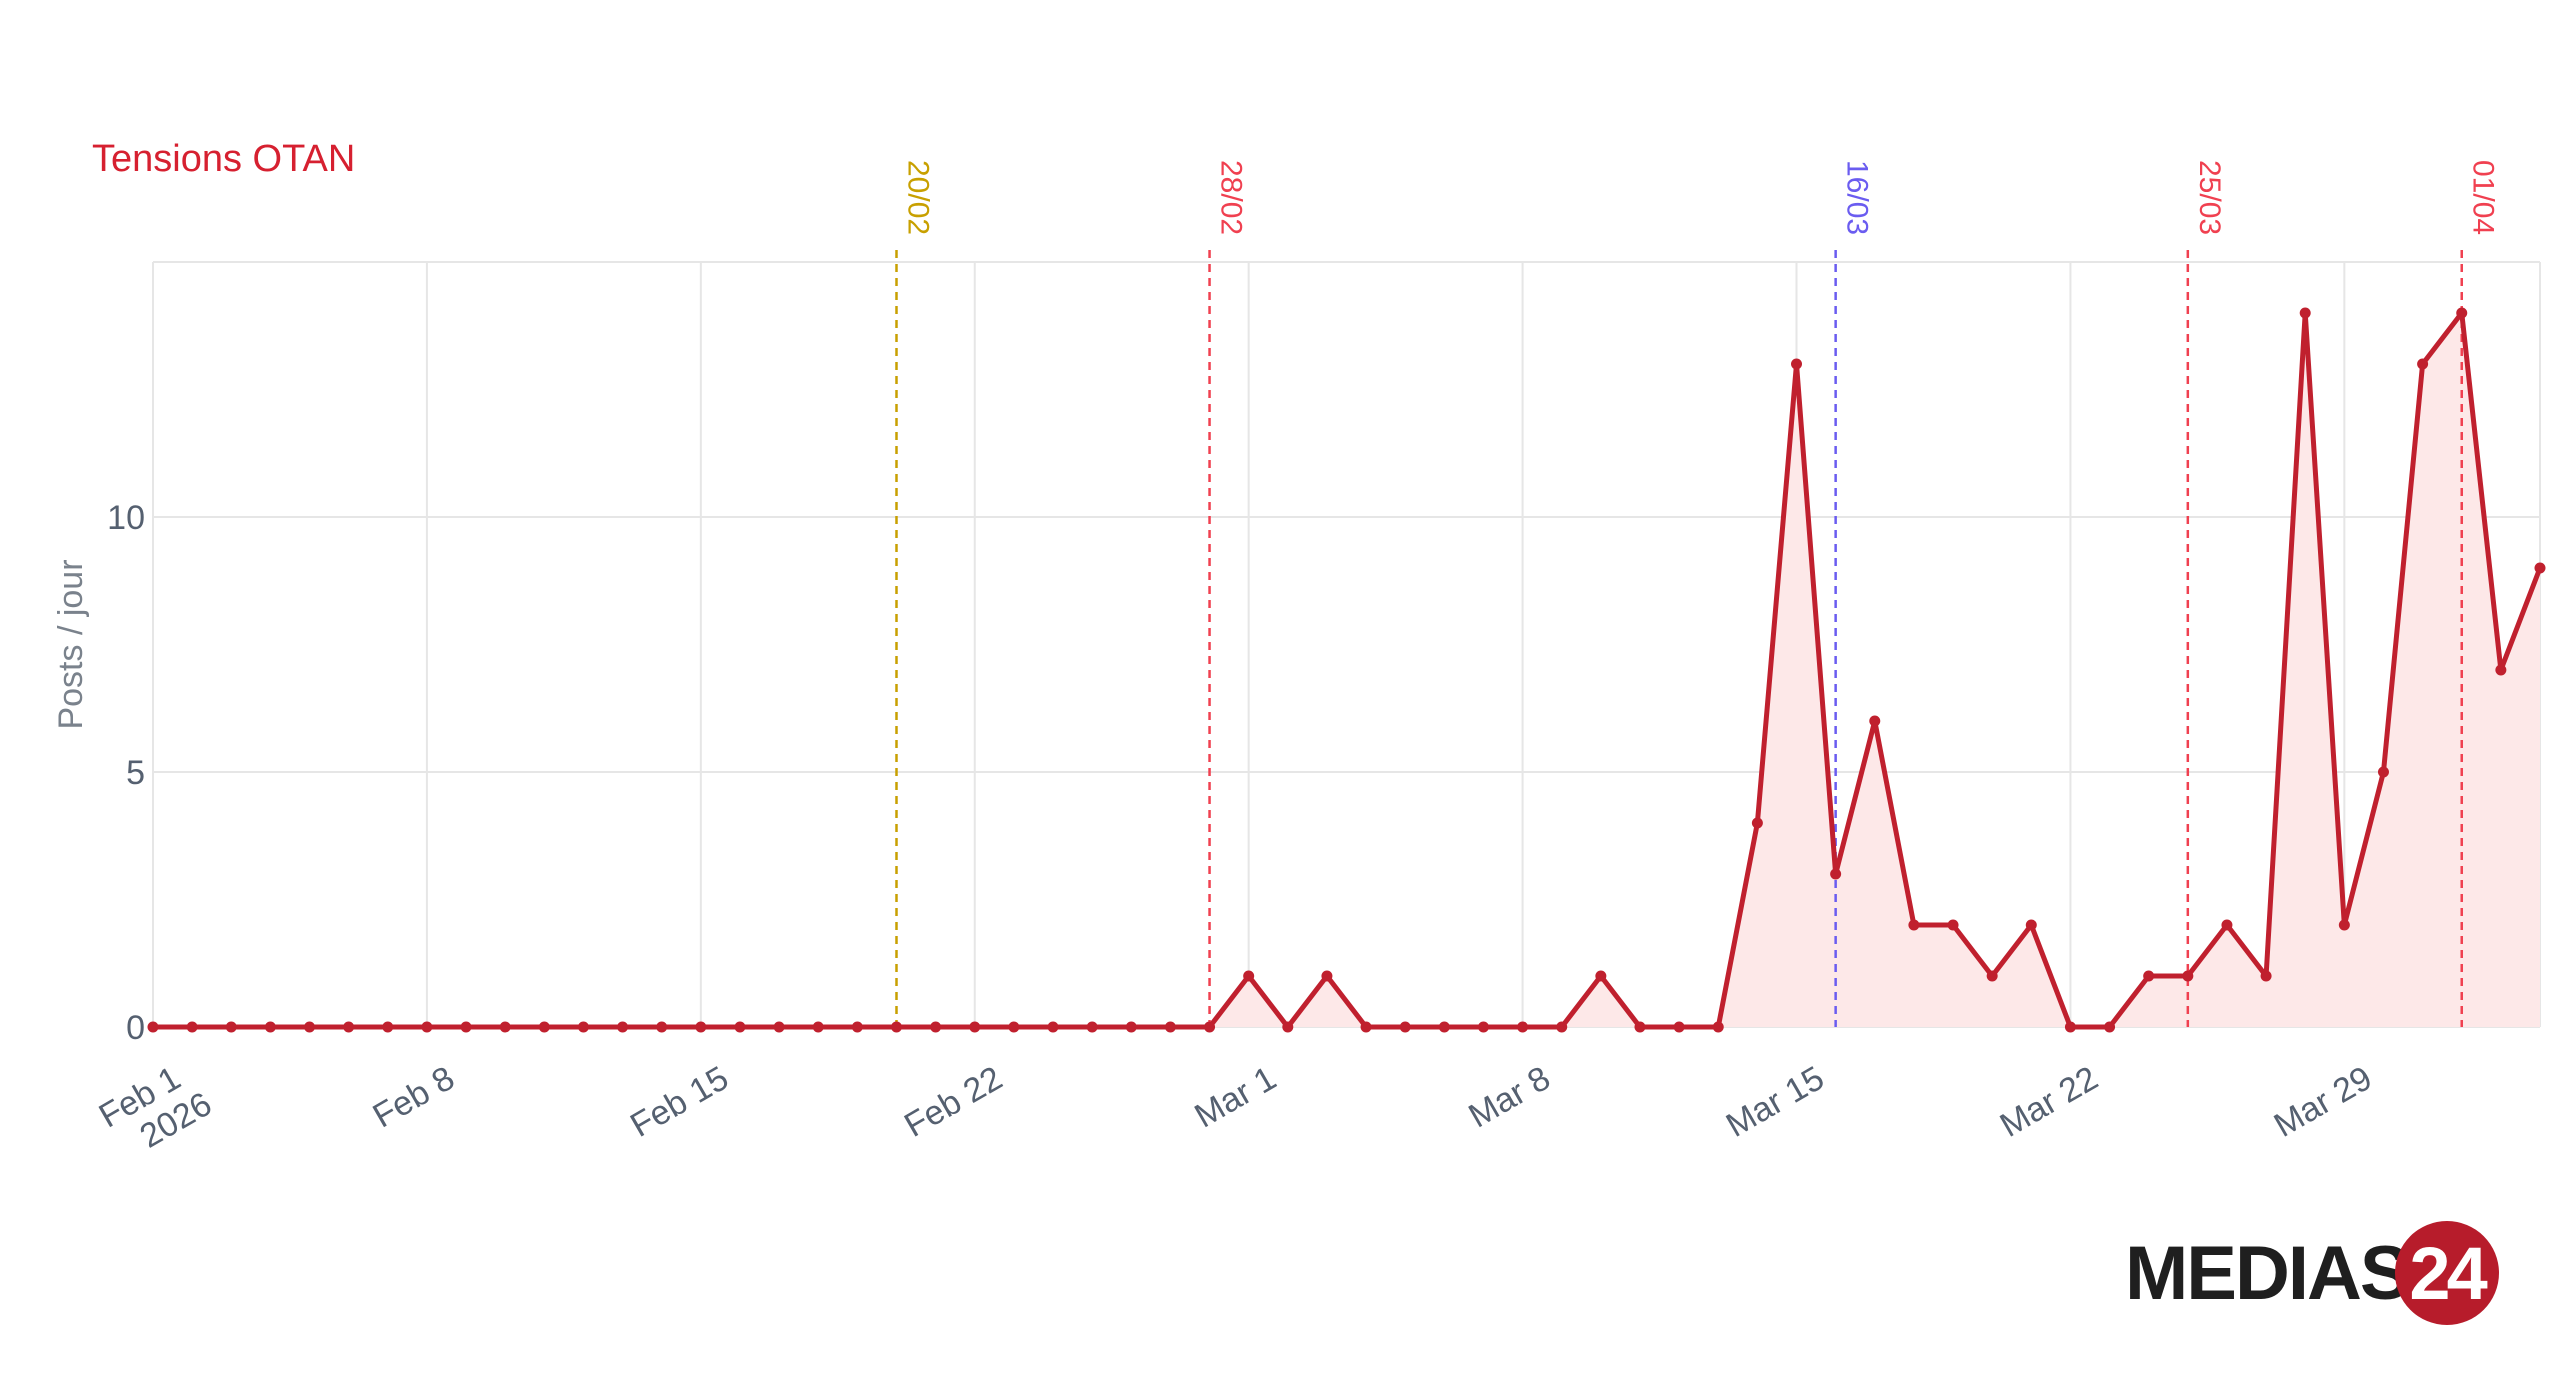 This screenshot has width=2560, height=1386. I want to click on x-tick-label: Feb 15, so click(679, 1102).